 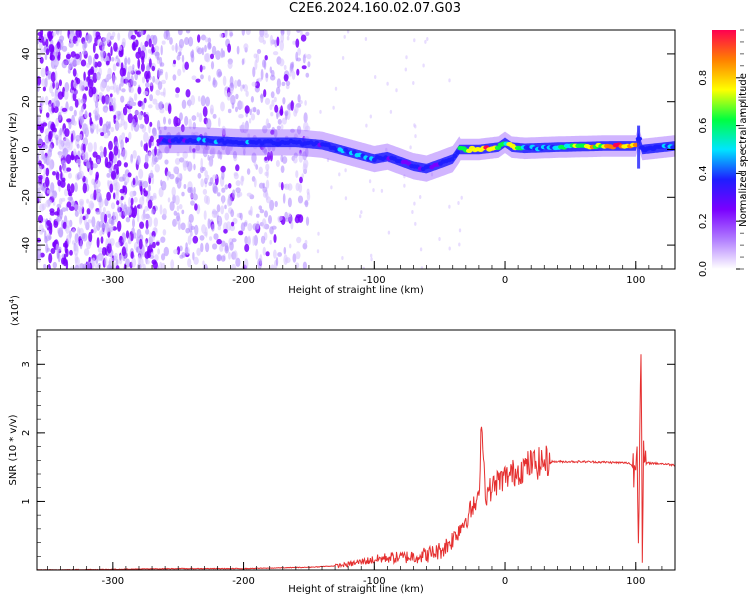 What do you see at coordinates (721, 153) in the screenshot?
I see `colorbar-ticks: 0.0 0.2 0.4 0.6 0.8` at bounding box center [721, 153].